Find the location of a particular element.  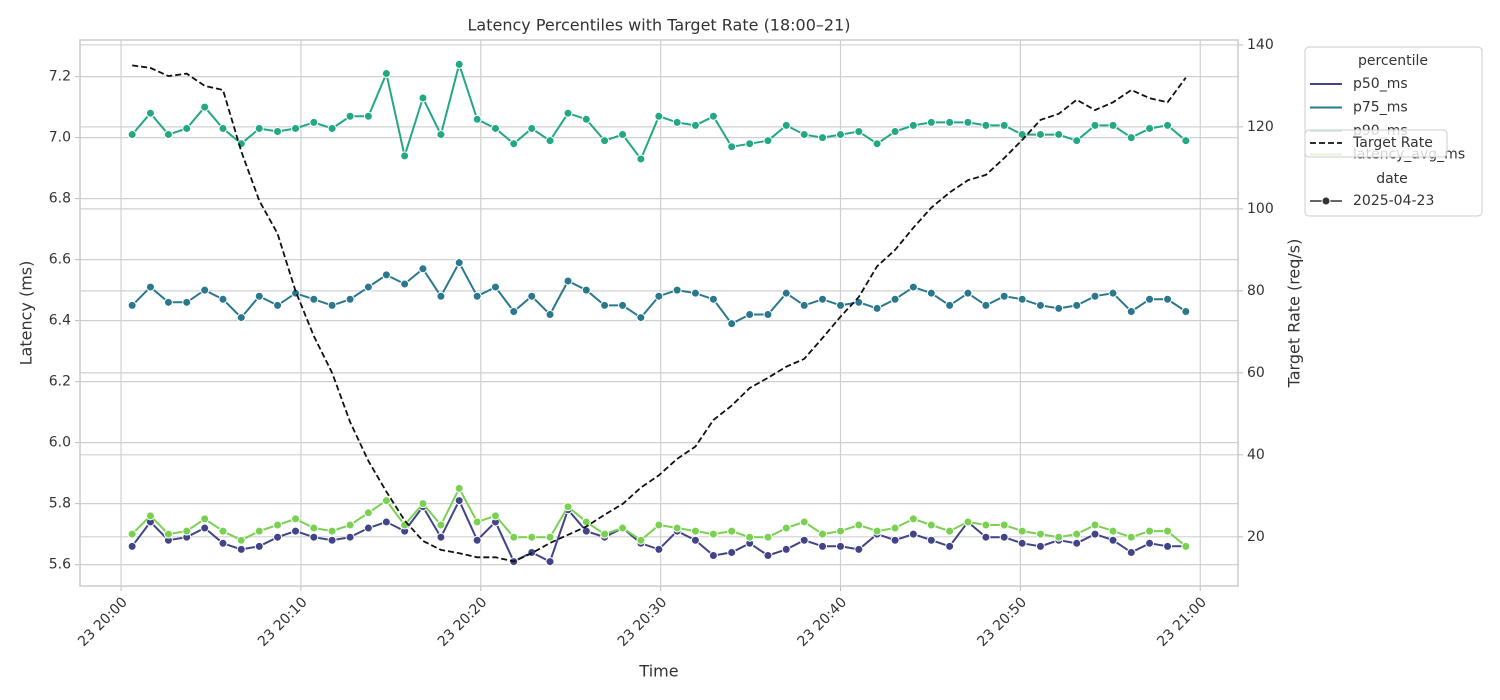

y-axis-label: Latency (ms) is located at coordinates (26, 313).